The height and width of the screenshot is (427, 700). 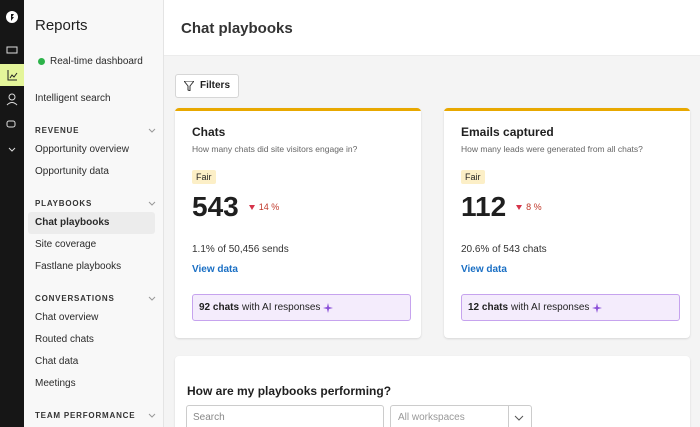 I want to click on section-heading: PLAYBOOKS, so click(x=64, y=203).